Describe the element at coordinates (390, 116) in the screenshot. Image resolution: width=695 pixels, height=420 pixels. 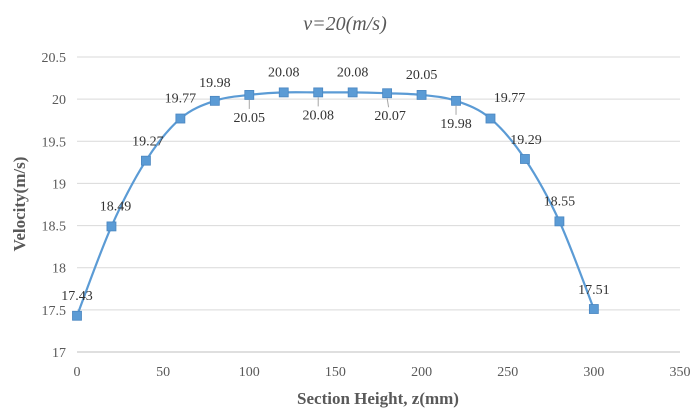
I see `data-label: 20.07` at that location.